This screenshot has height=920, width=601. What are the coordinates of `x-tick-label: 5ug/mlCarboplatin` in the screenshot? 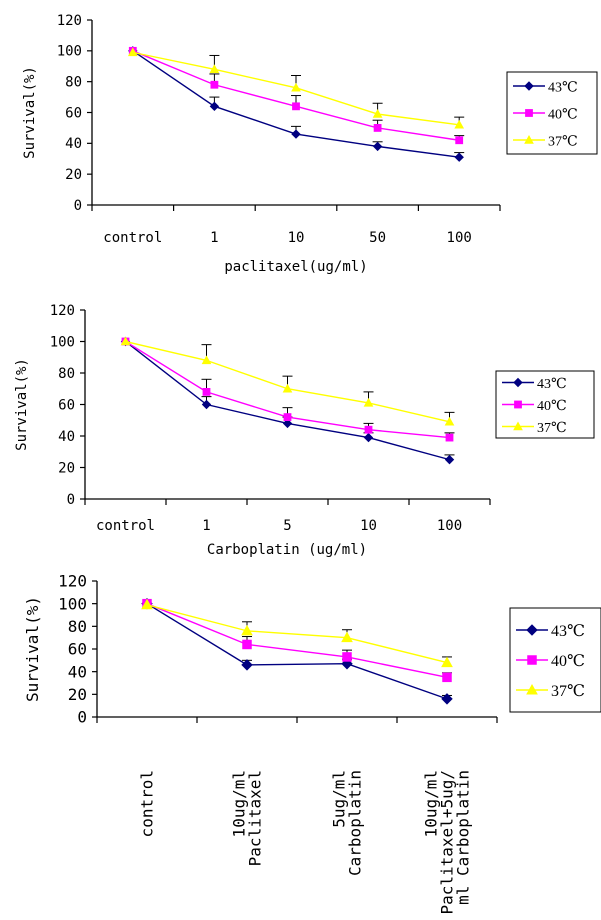 It's located at (347, 823).